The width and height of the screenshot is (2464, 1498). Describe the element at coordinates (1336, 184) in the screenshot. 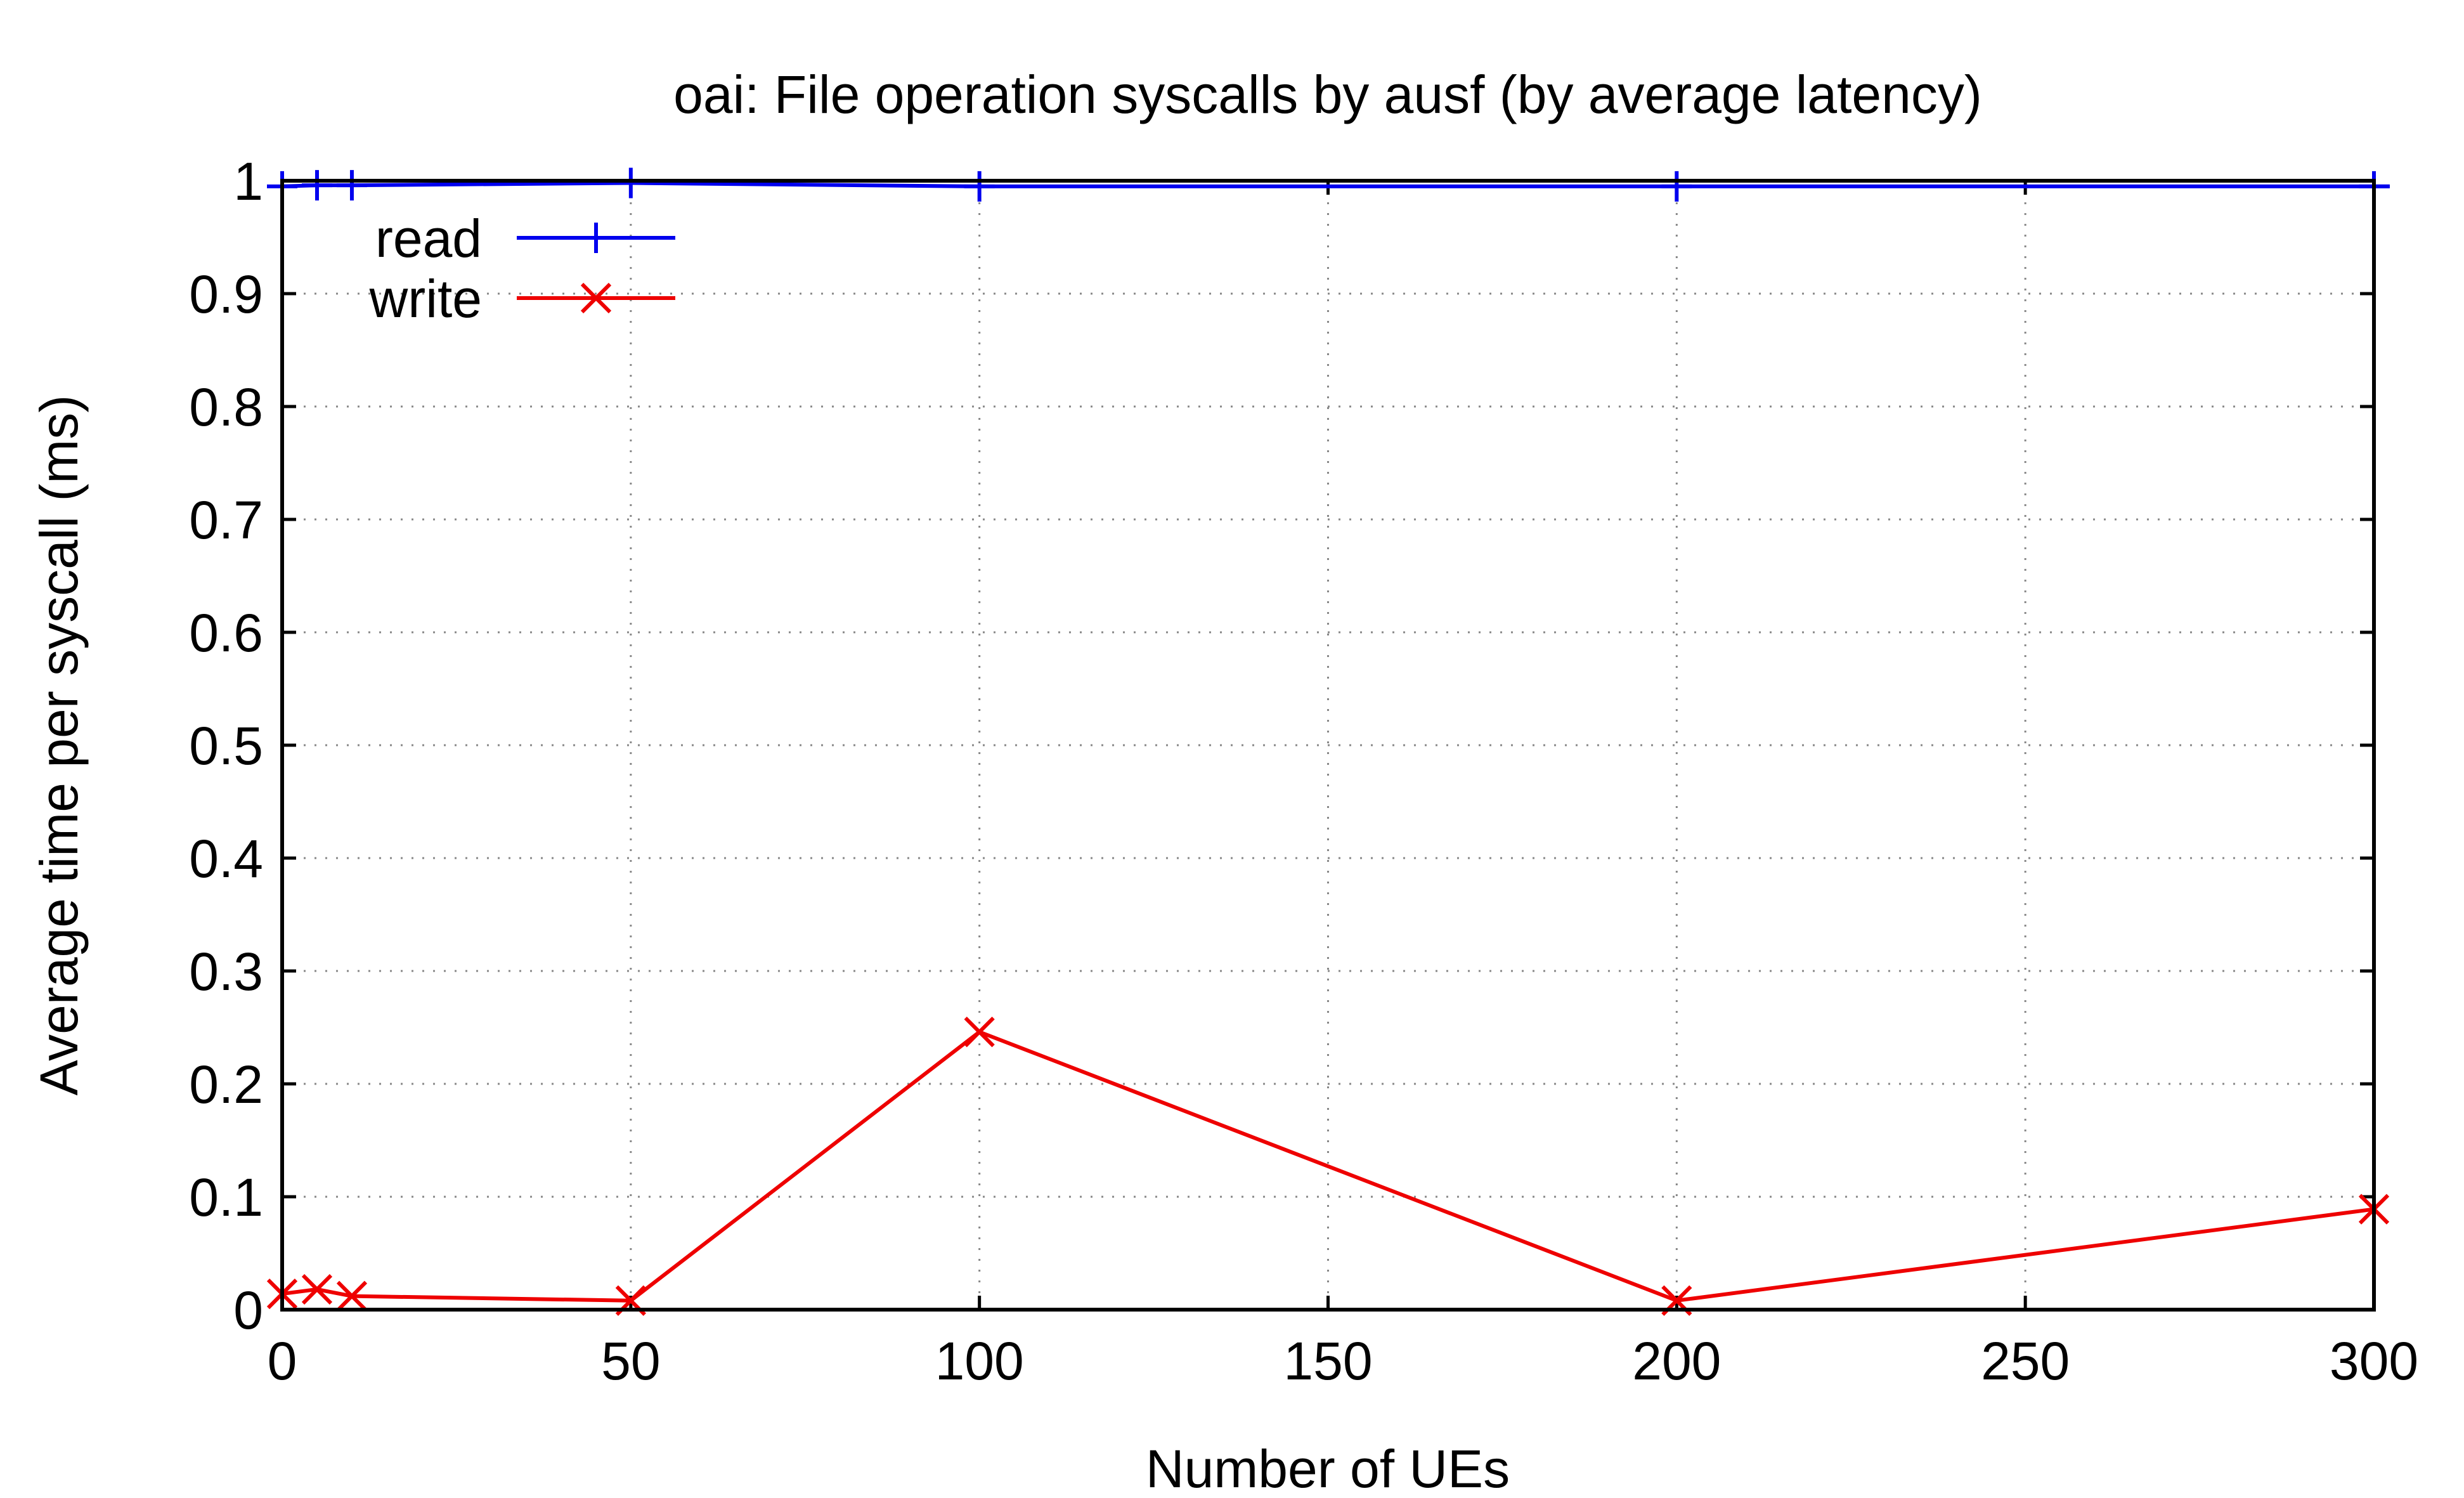

I see `series-line-read` at that location.